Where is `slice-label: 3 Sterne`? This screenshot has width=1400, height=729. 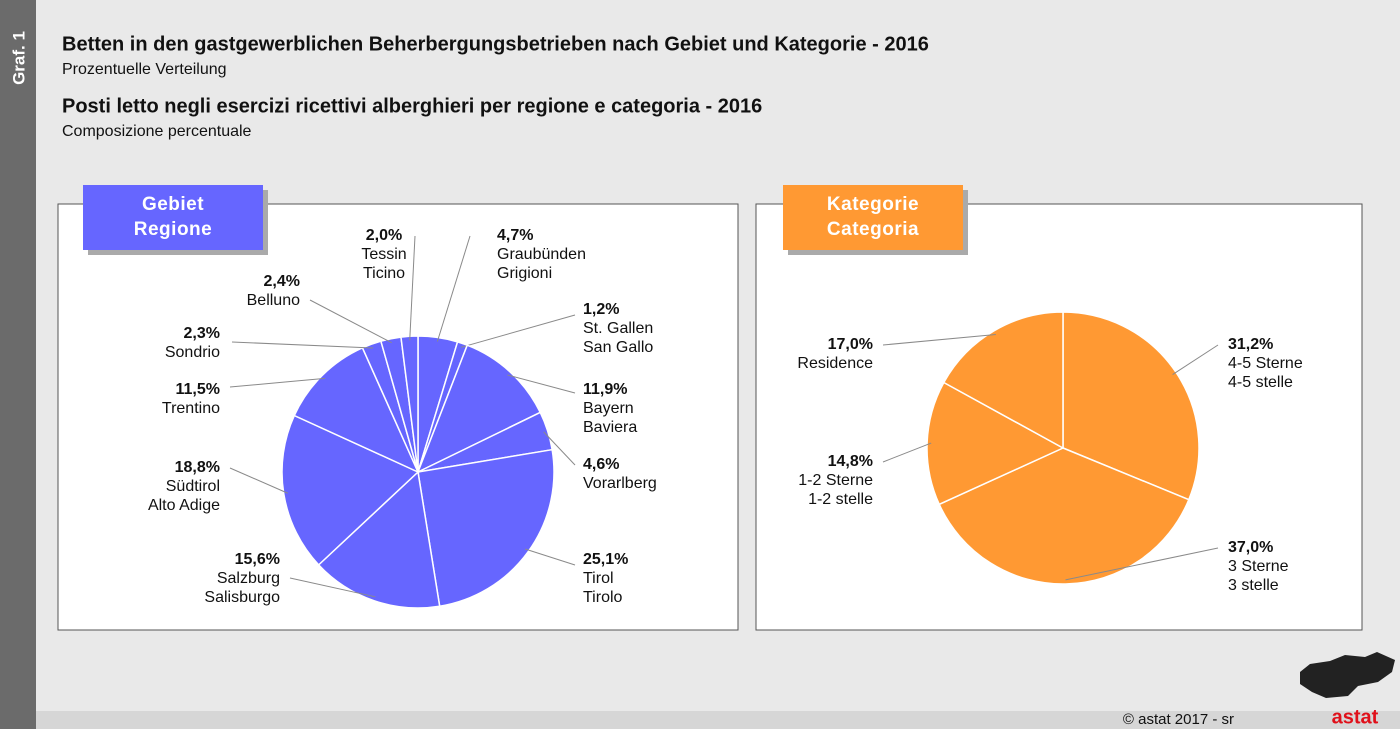
slice-label: 3 Sterne is located at coordinates (1258, 566).